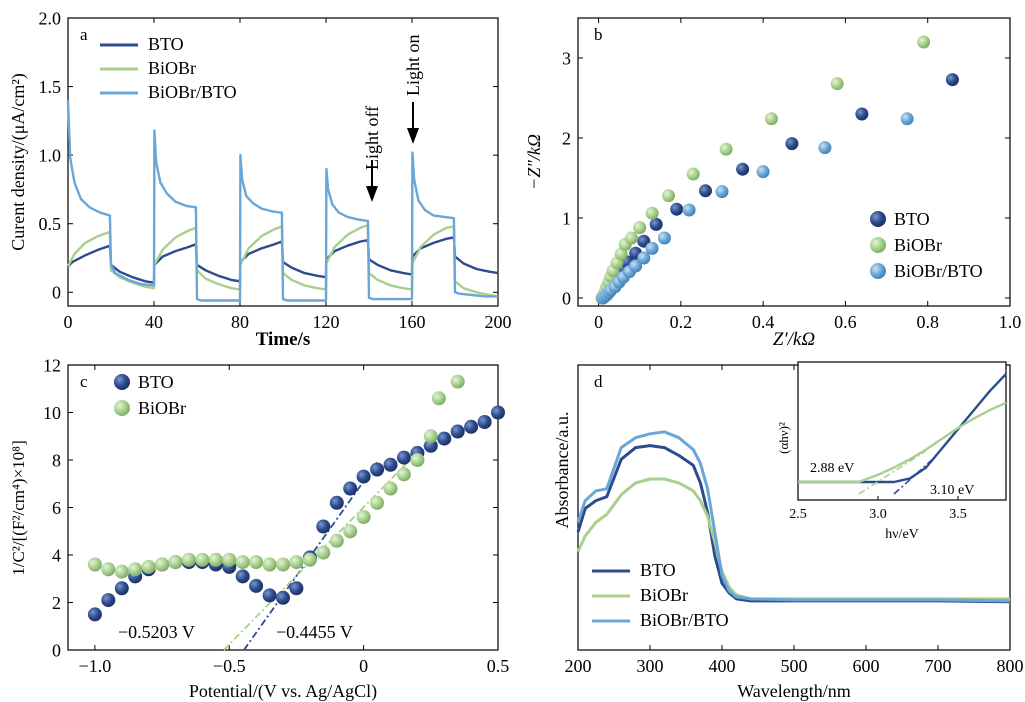 This screenshot has width=1025, height=702. I want to click on b-legend-label-biobr-bto: BiOBr/BTO, so click(938, 271).